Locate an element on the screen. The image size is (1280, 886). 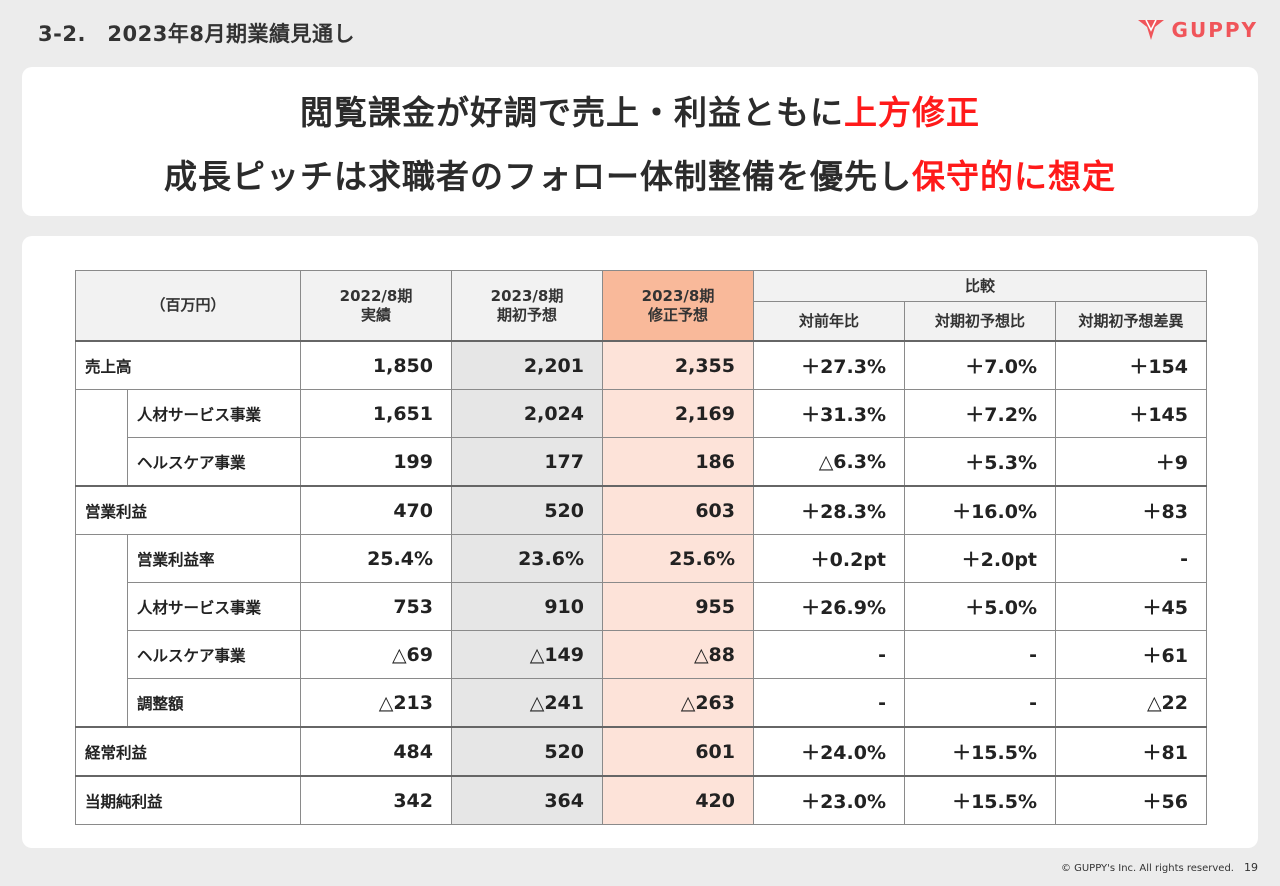
col-header-initial-forecast-2023: 2023/8期 期初予想 is located at coordinates (527, 306).